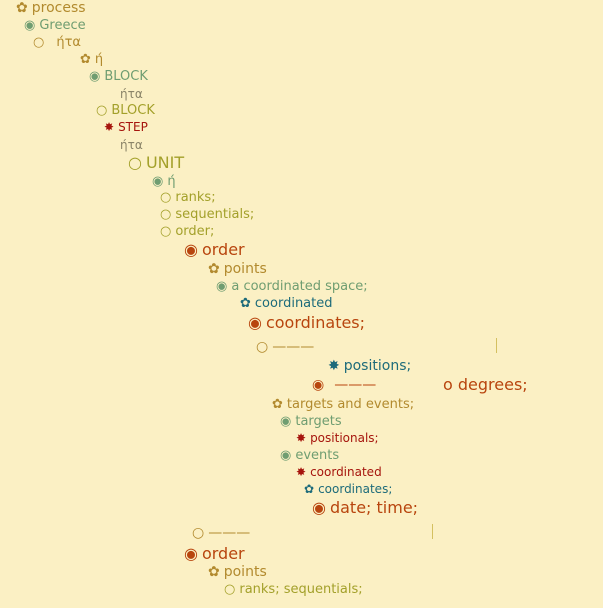  I want to click on tree-node: ◉ ή, so click(164, 181).